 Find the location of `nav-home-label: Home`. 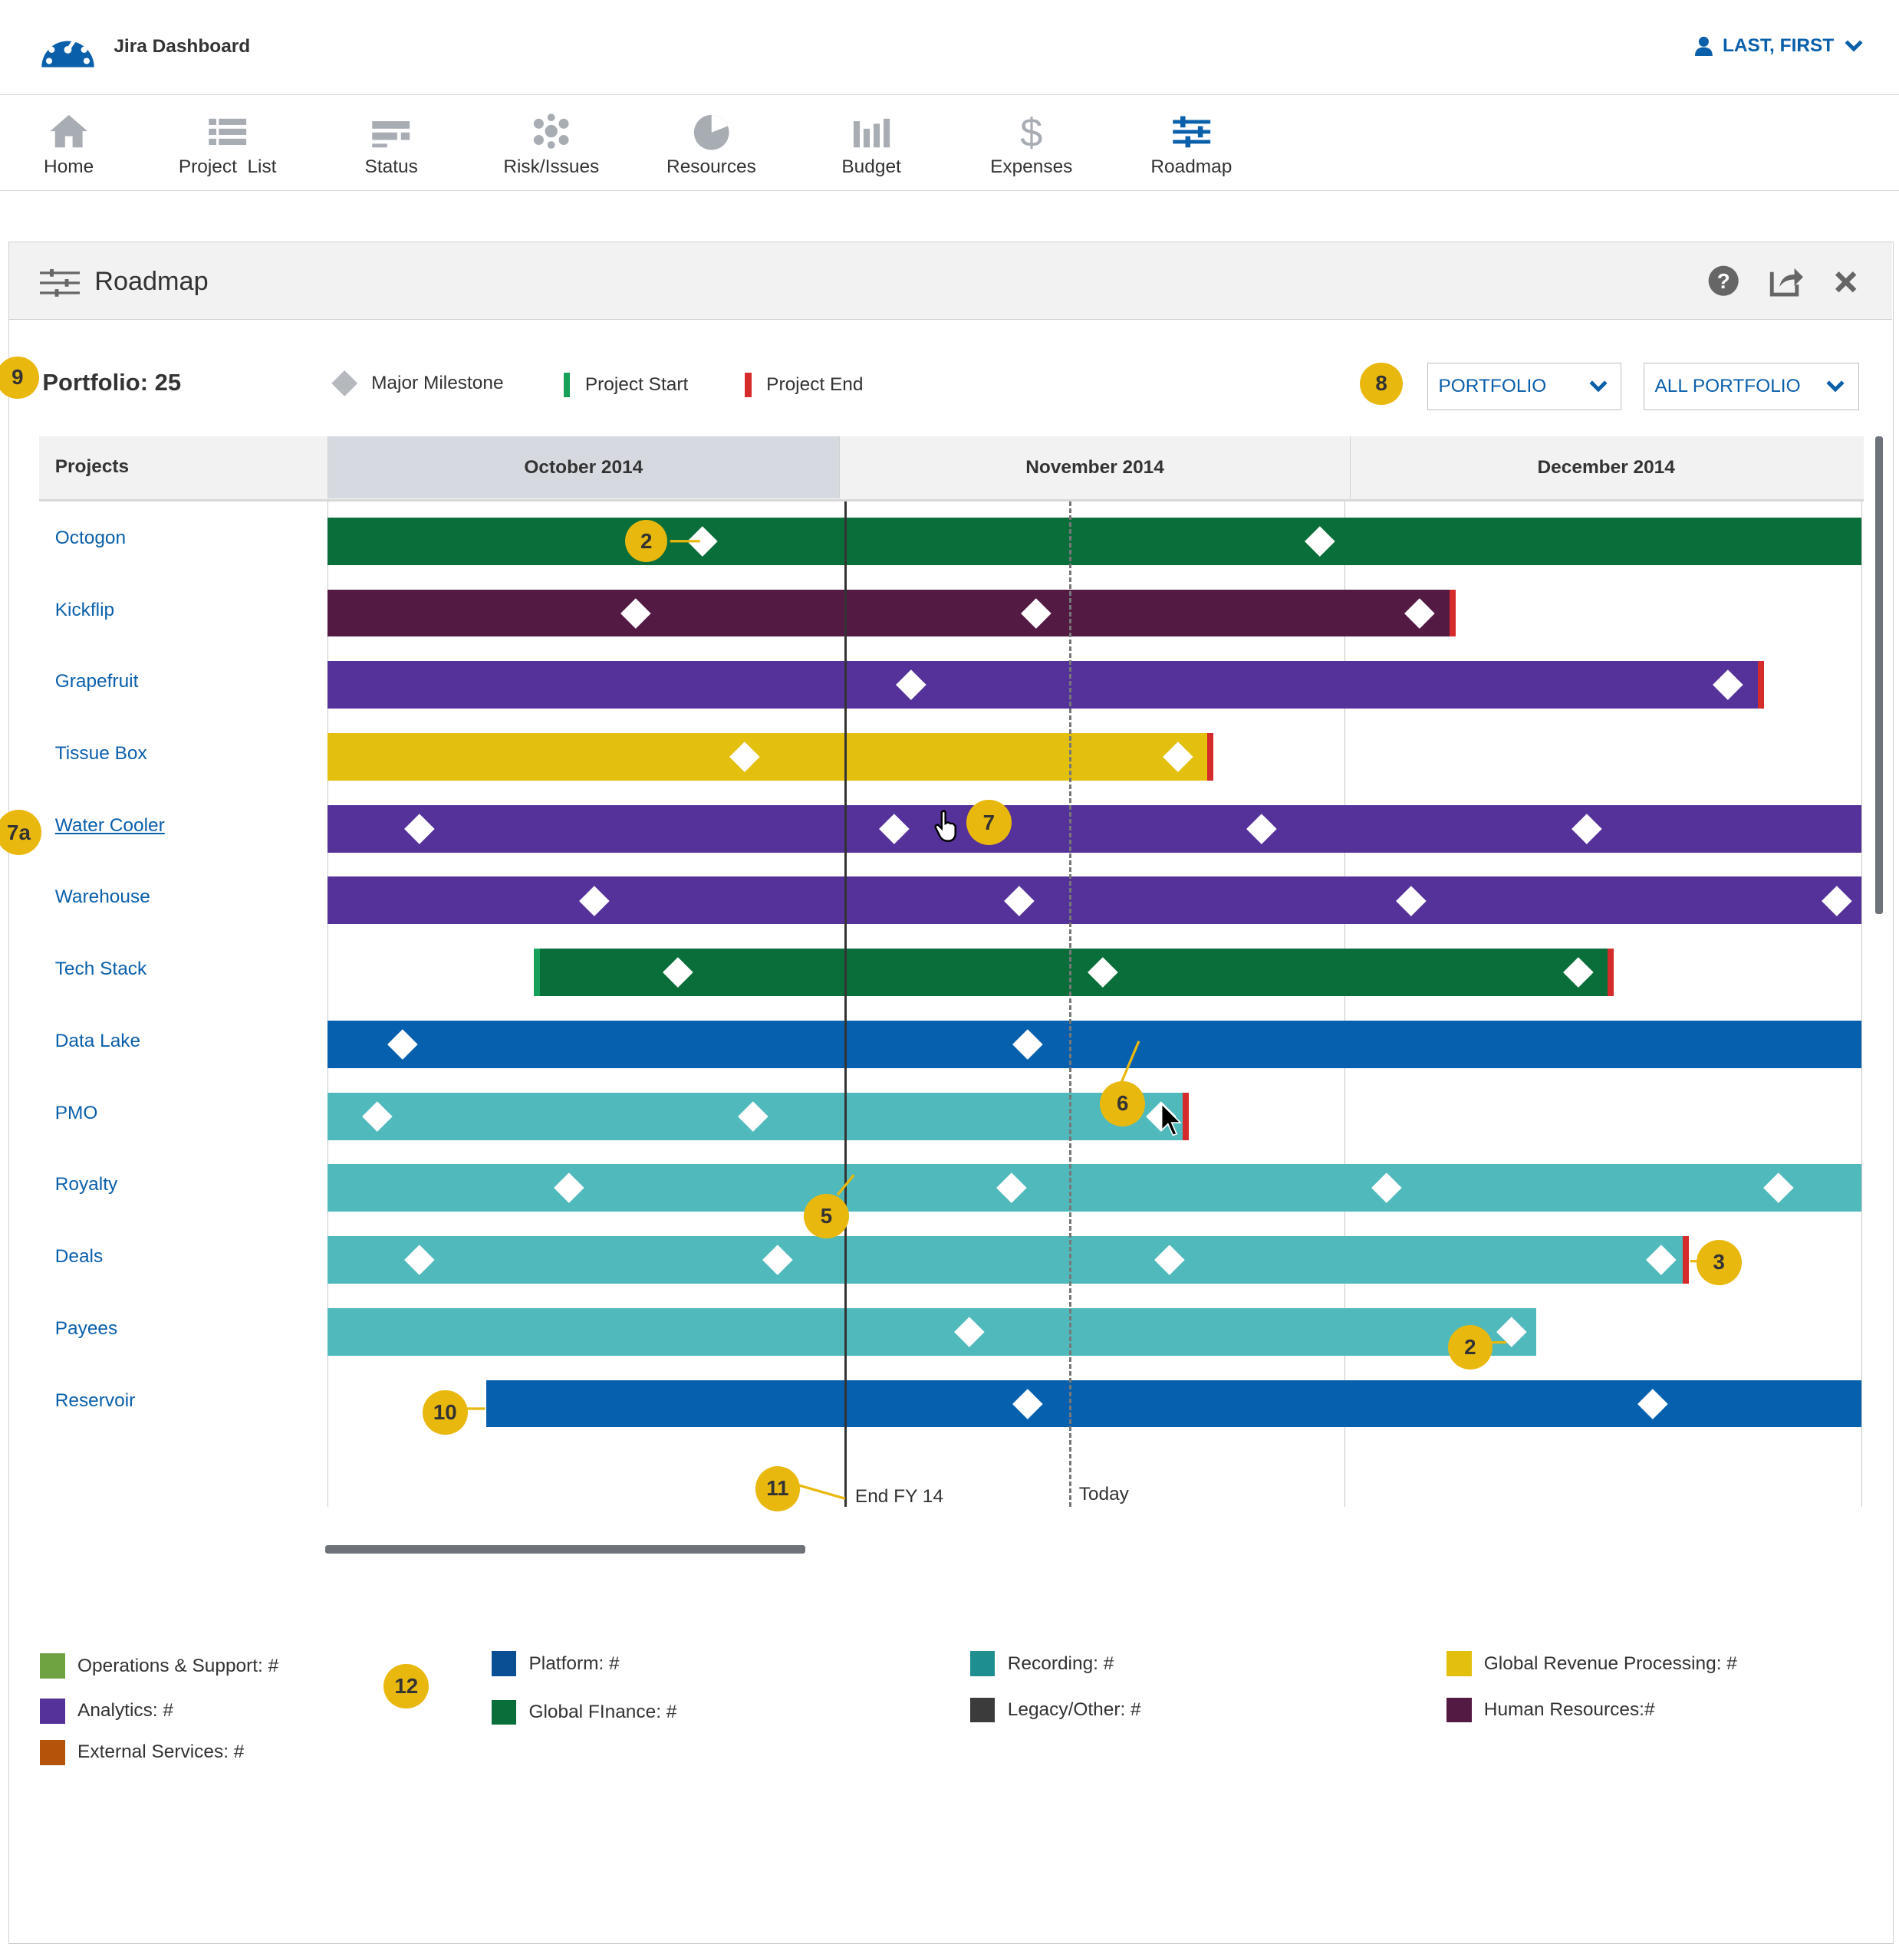

nav-home-label: Home is located at coordinates (69, 166).